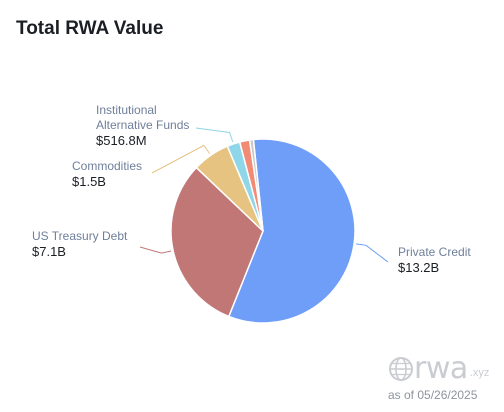 This screenshot has width=504, height=412. What do you see at coordinates (49, 251) in the screenshot?
I see `slice-label-value: $7.1B` at bounding box center [49, 251].